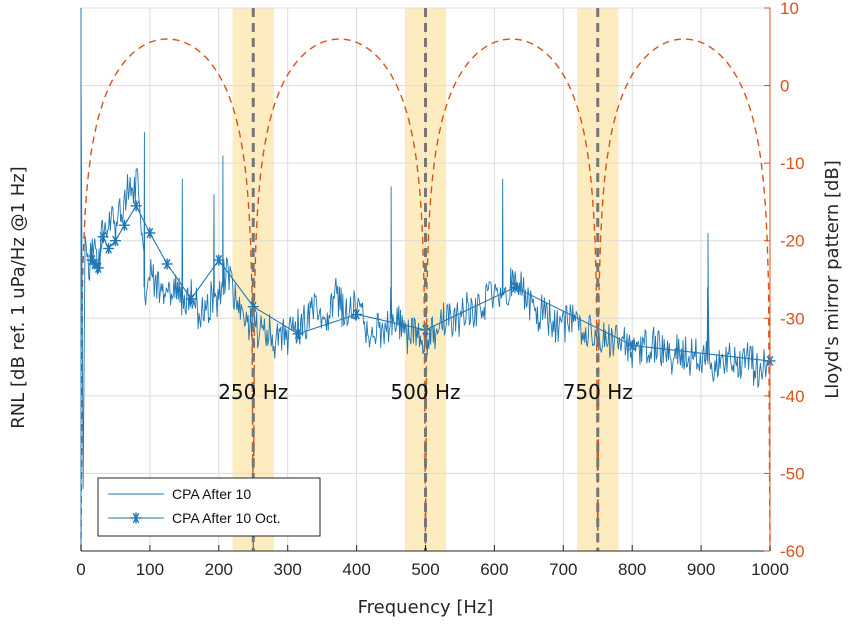 The image size is (854, 626). Describe the element at coordinates (356, 569) in the screenshot. I see `x-tick-label: 400` at that location.